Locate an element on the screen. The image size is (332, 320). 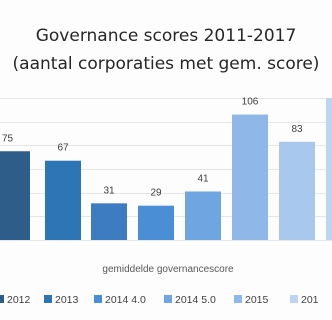
legend-label: 2015 is located at coordinates (257, 300).